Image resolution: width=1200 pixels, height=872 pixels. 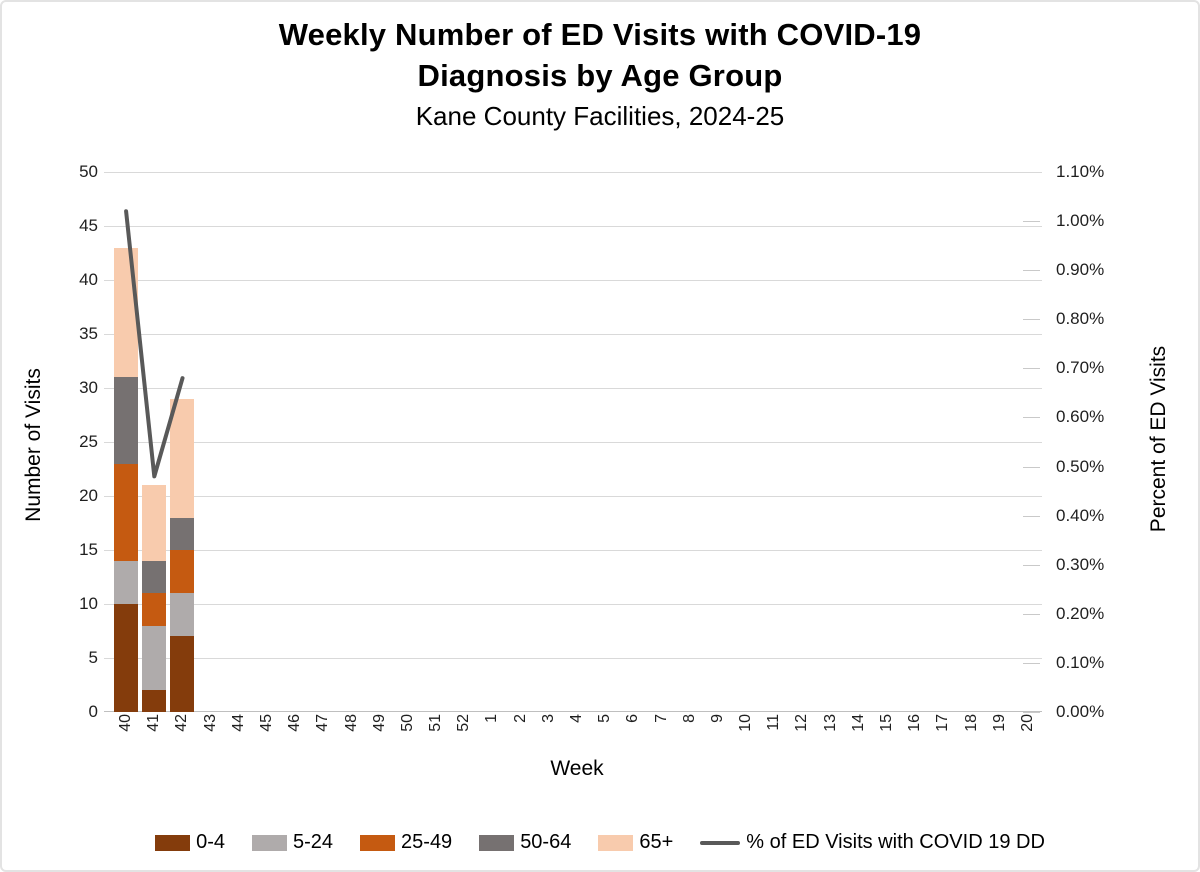 What do you see at coordinates (1080, 368) in the screenshot?
I see `y-tick-label-right: 0.70%` at bounding box center [1080, 368].